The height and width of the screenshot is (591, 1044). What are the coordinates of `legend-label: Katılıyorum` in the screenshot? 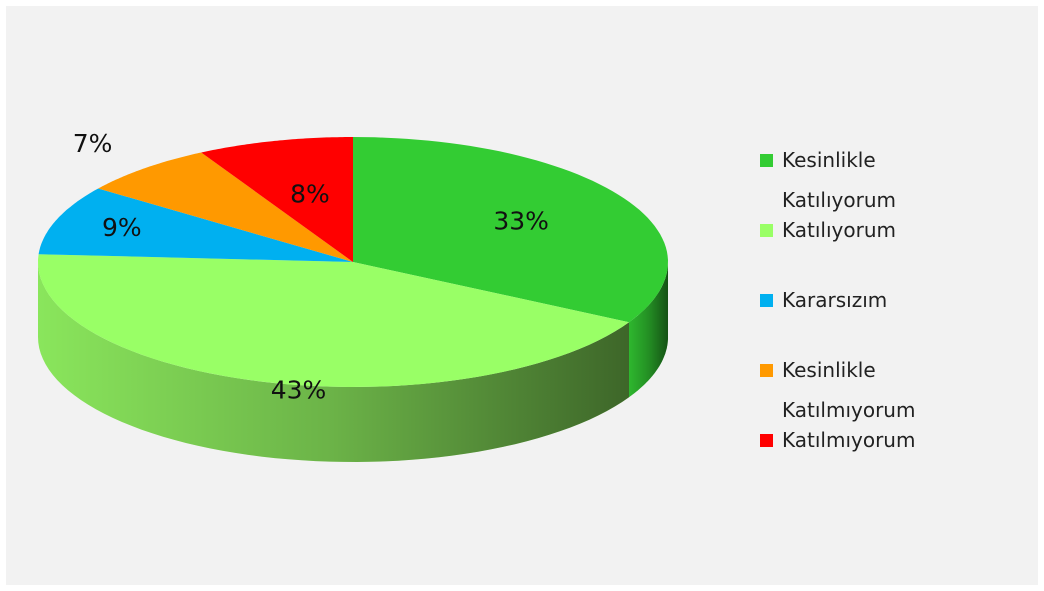 It's located at (839, 230).